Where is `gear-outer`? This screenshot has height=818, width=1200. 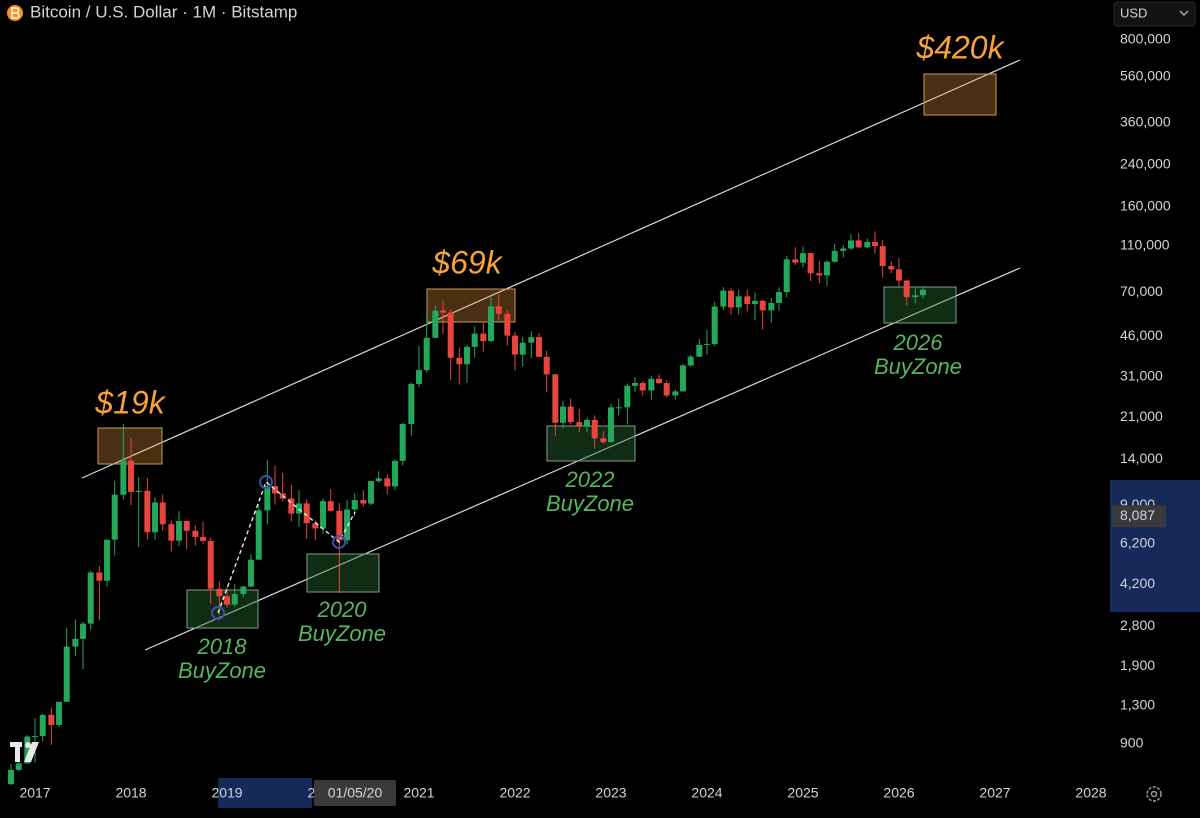
gear-outer is located at coordinates (1154, 794).